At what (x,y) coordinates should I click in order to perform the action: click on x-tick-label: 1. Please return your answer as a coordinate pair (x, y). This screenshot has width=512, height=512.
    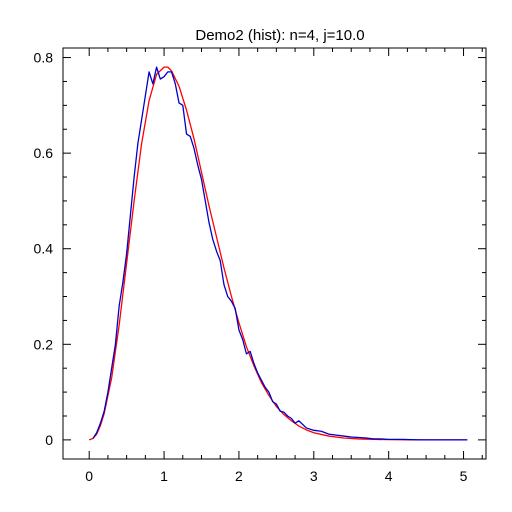
    Looking at the image, I should click on (164, 476).